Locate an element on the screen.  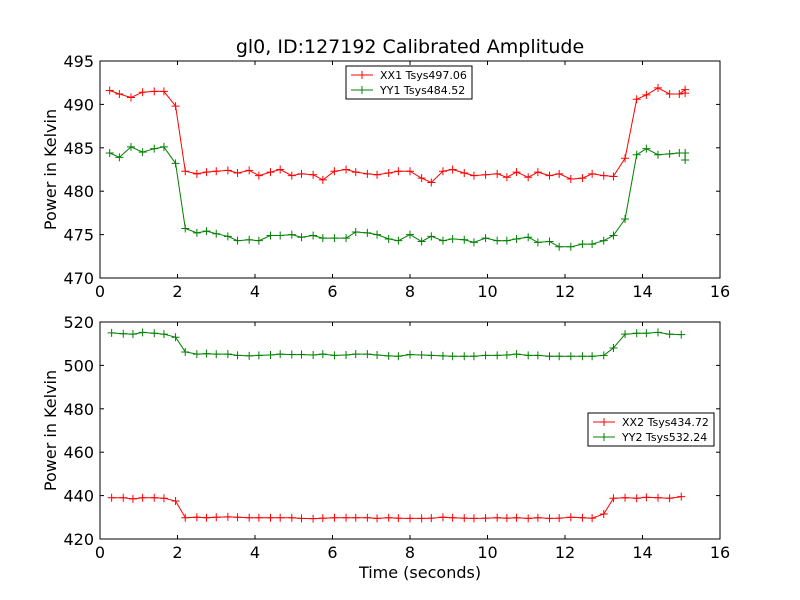
y-tick-label: 475 is located at coordinates (78, 235).